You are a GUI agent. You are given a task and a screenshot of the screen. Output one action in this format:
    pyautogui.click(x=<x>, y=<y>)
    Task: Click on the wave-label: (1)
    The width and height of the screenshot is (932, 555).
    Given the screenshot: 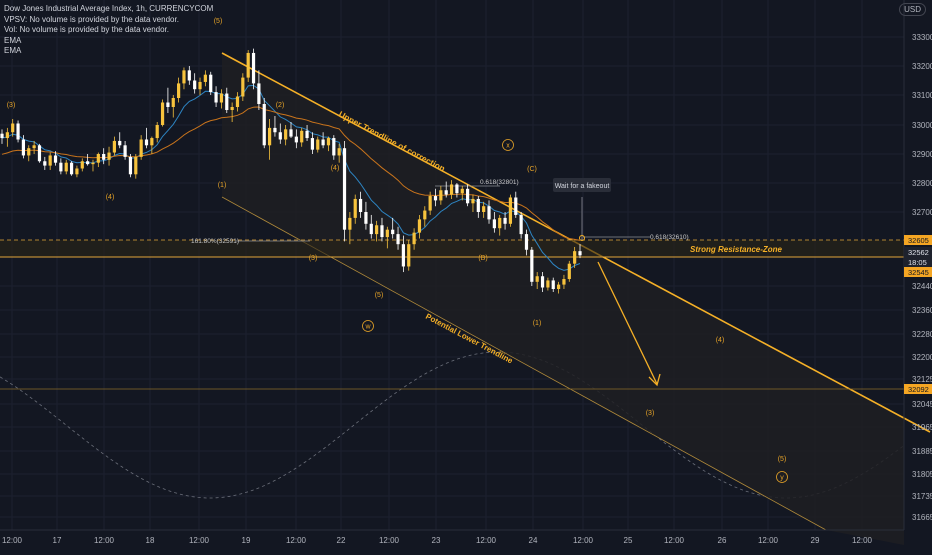 What is the action you would take?
    pyautogui.click(x=537, y=323)
    